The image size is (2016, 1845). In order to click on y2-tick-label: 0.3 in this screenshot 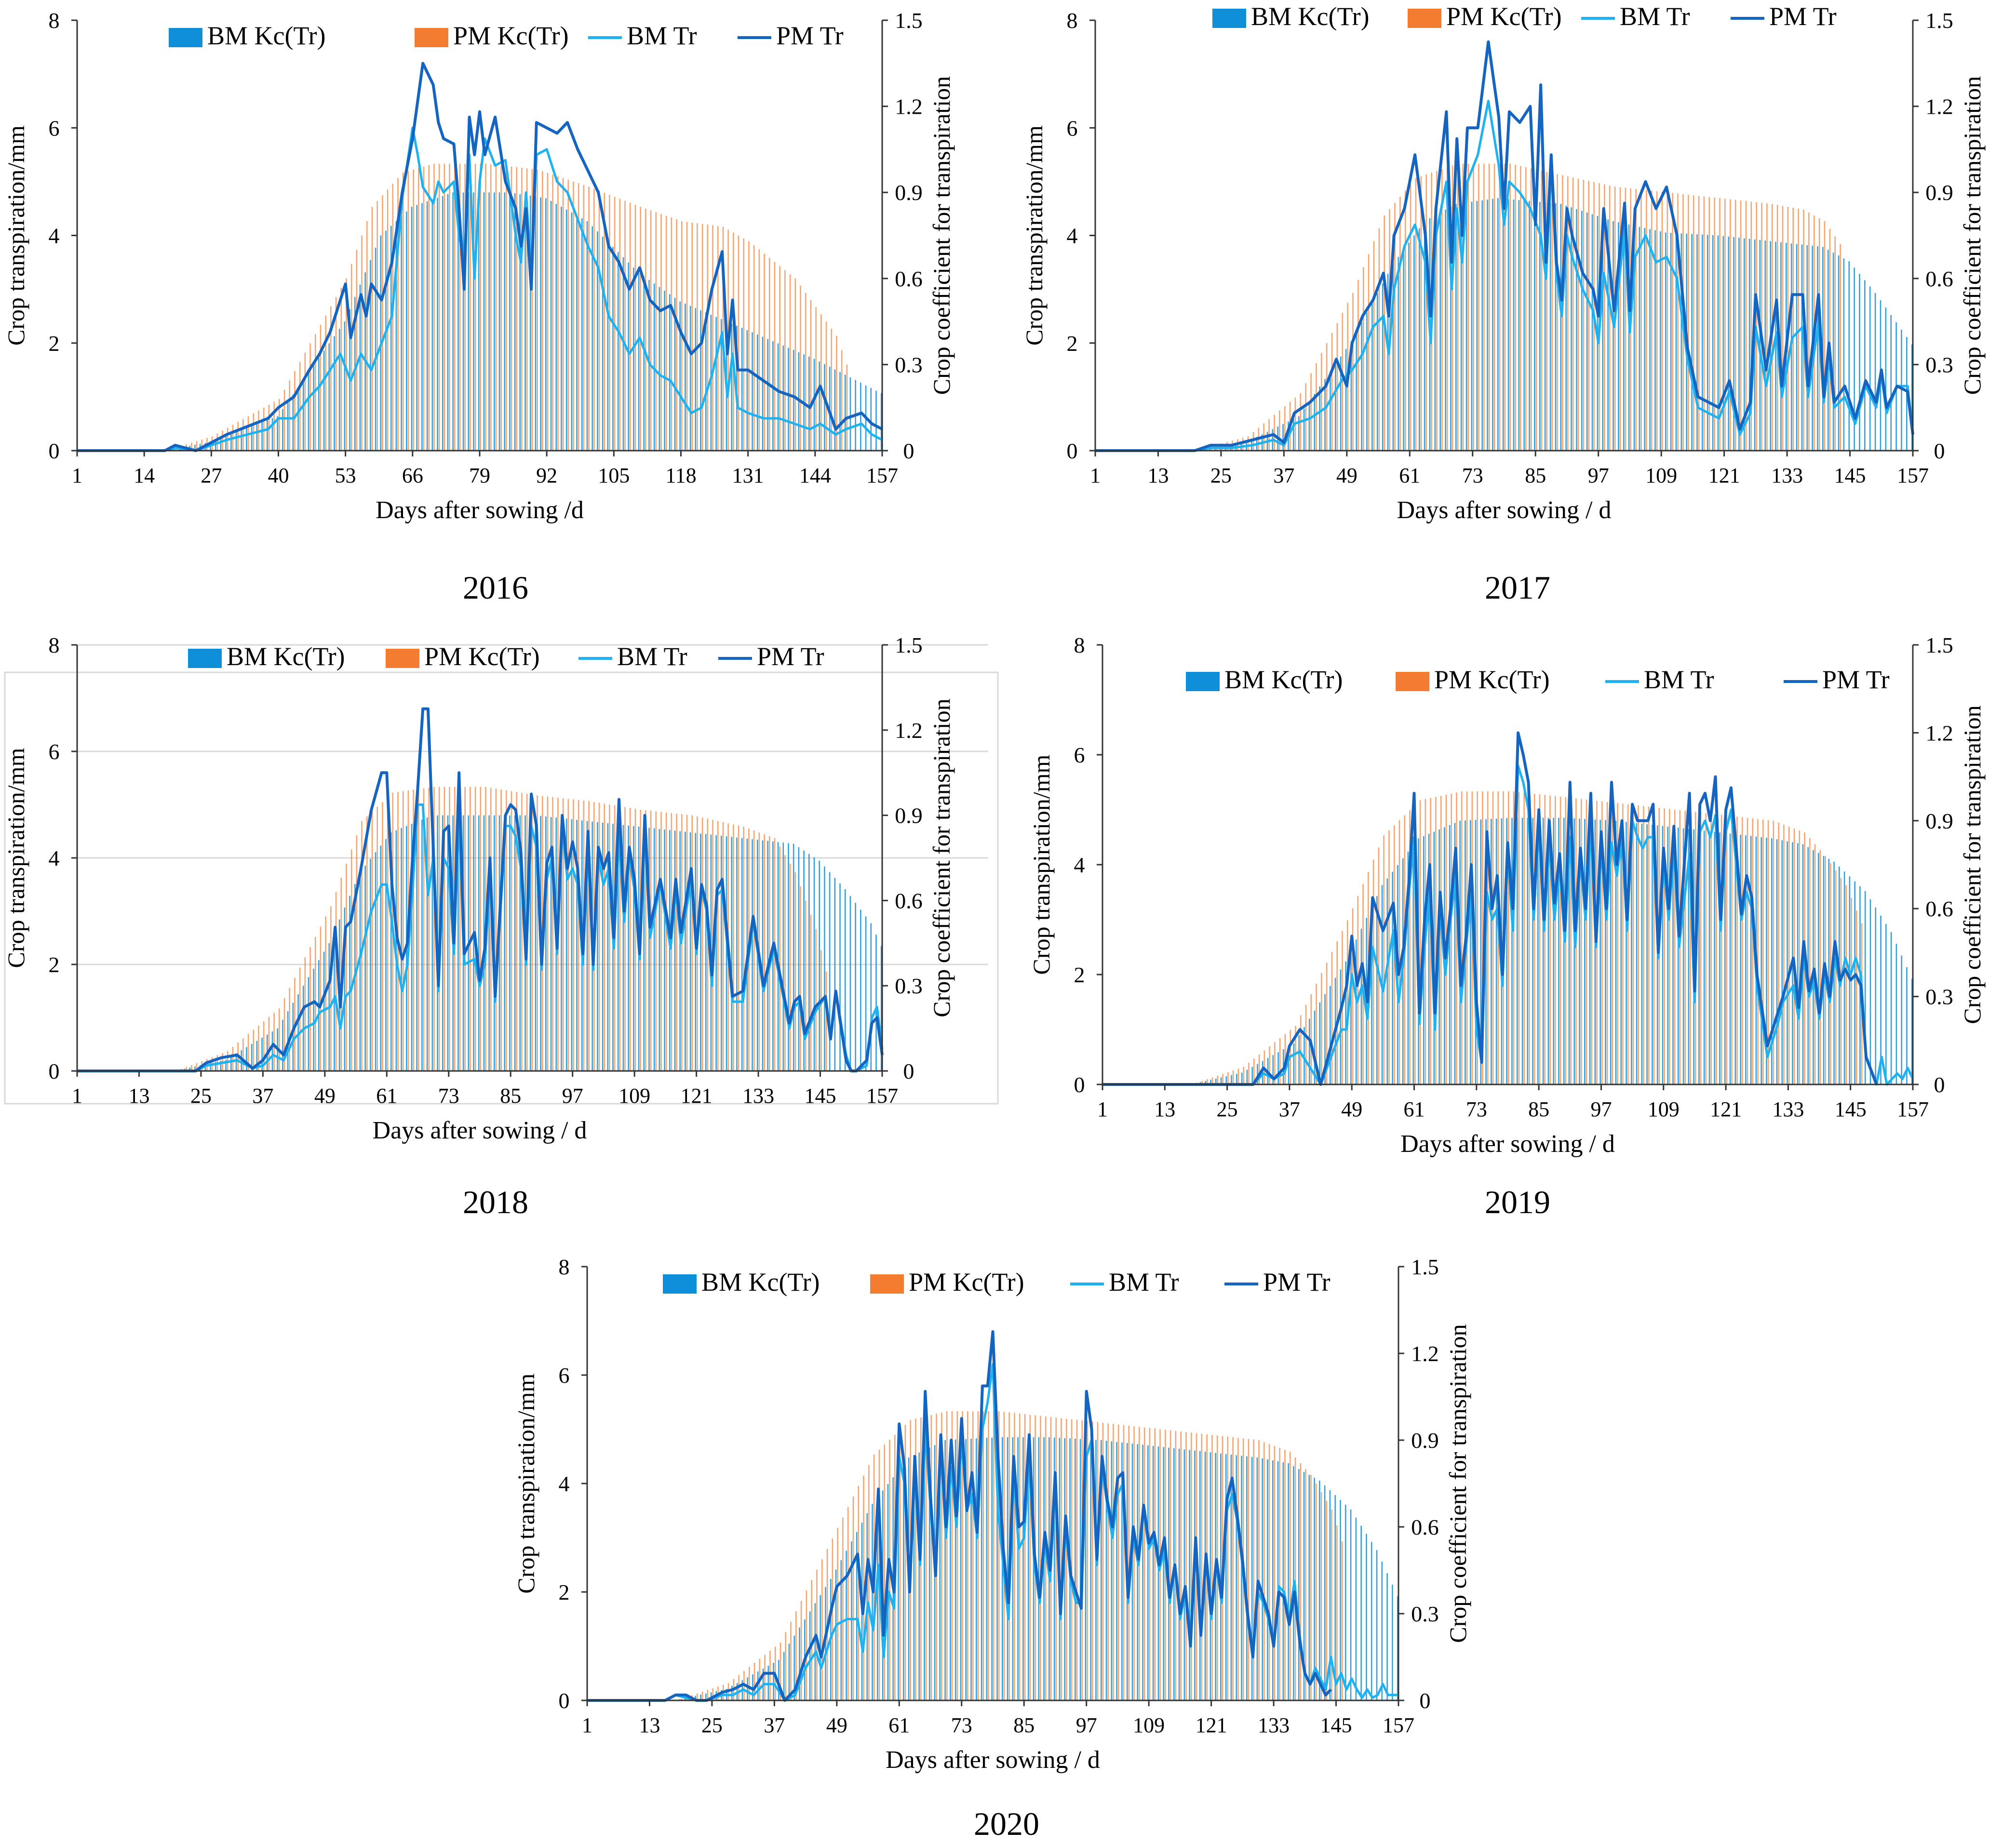, I will do `click(909, 364)`.